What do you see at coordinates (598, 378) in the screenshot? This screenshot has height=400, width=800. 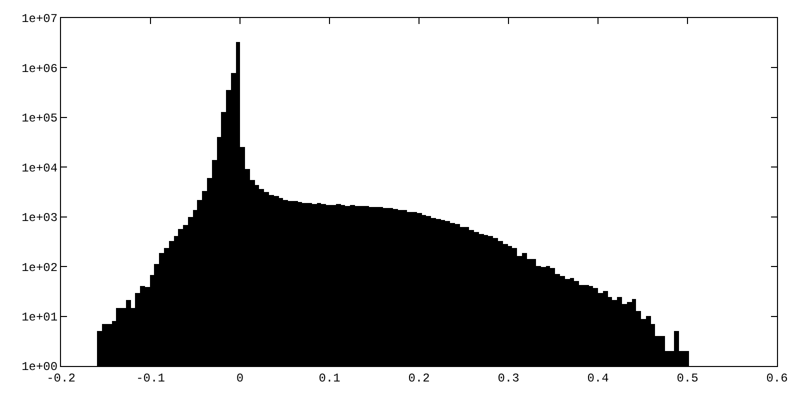 I see `x-tick-label: 0.4` at bounding box center [598, 378].